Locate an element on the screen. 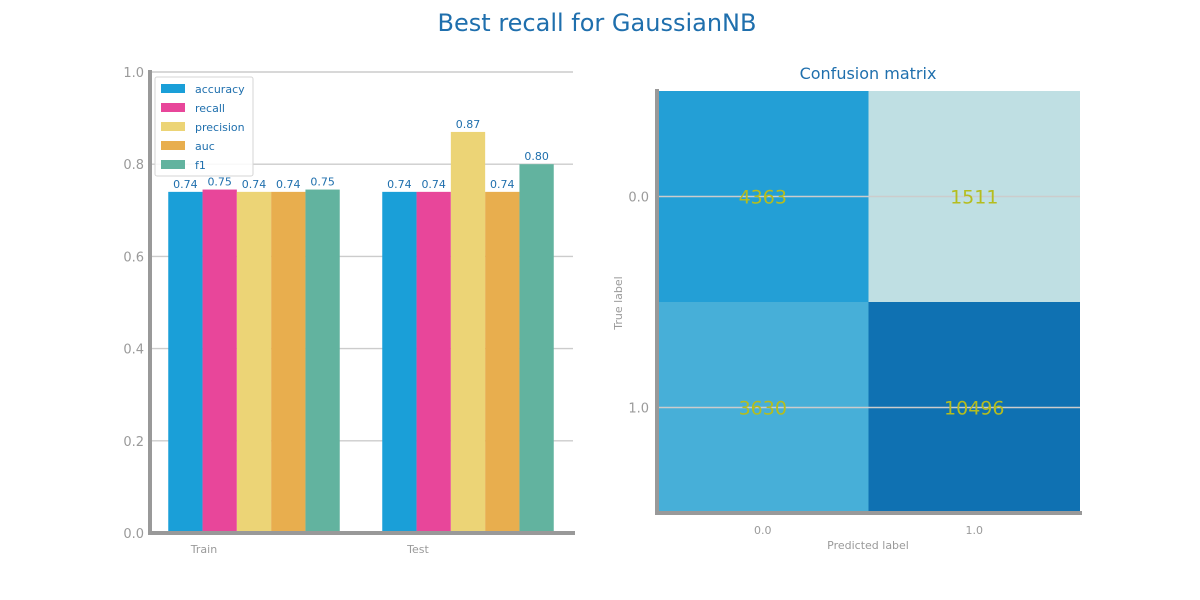 This screenshot has height=600, width=1200. legend-swatch-recall is located at coordinates (173, 107).